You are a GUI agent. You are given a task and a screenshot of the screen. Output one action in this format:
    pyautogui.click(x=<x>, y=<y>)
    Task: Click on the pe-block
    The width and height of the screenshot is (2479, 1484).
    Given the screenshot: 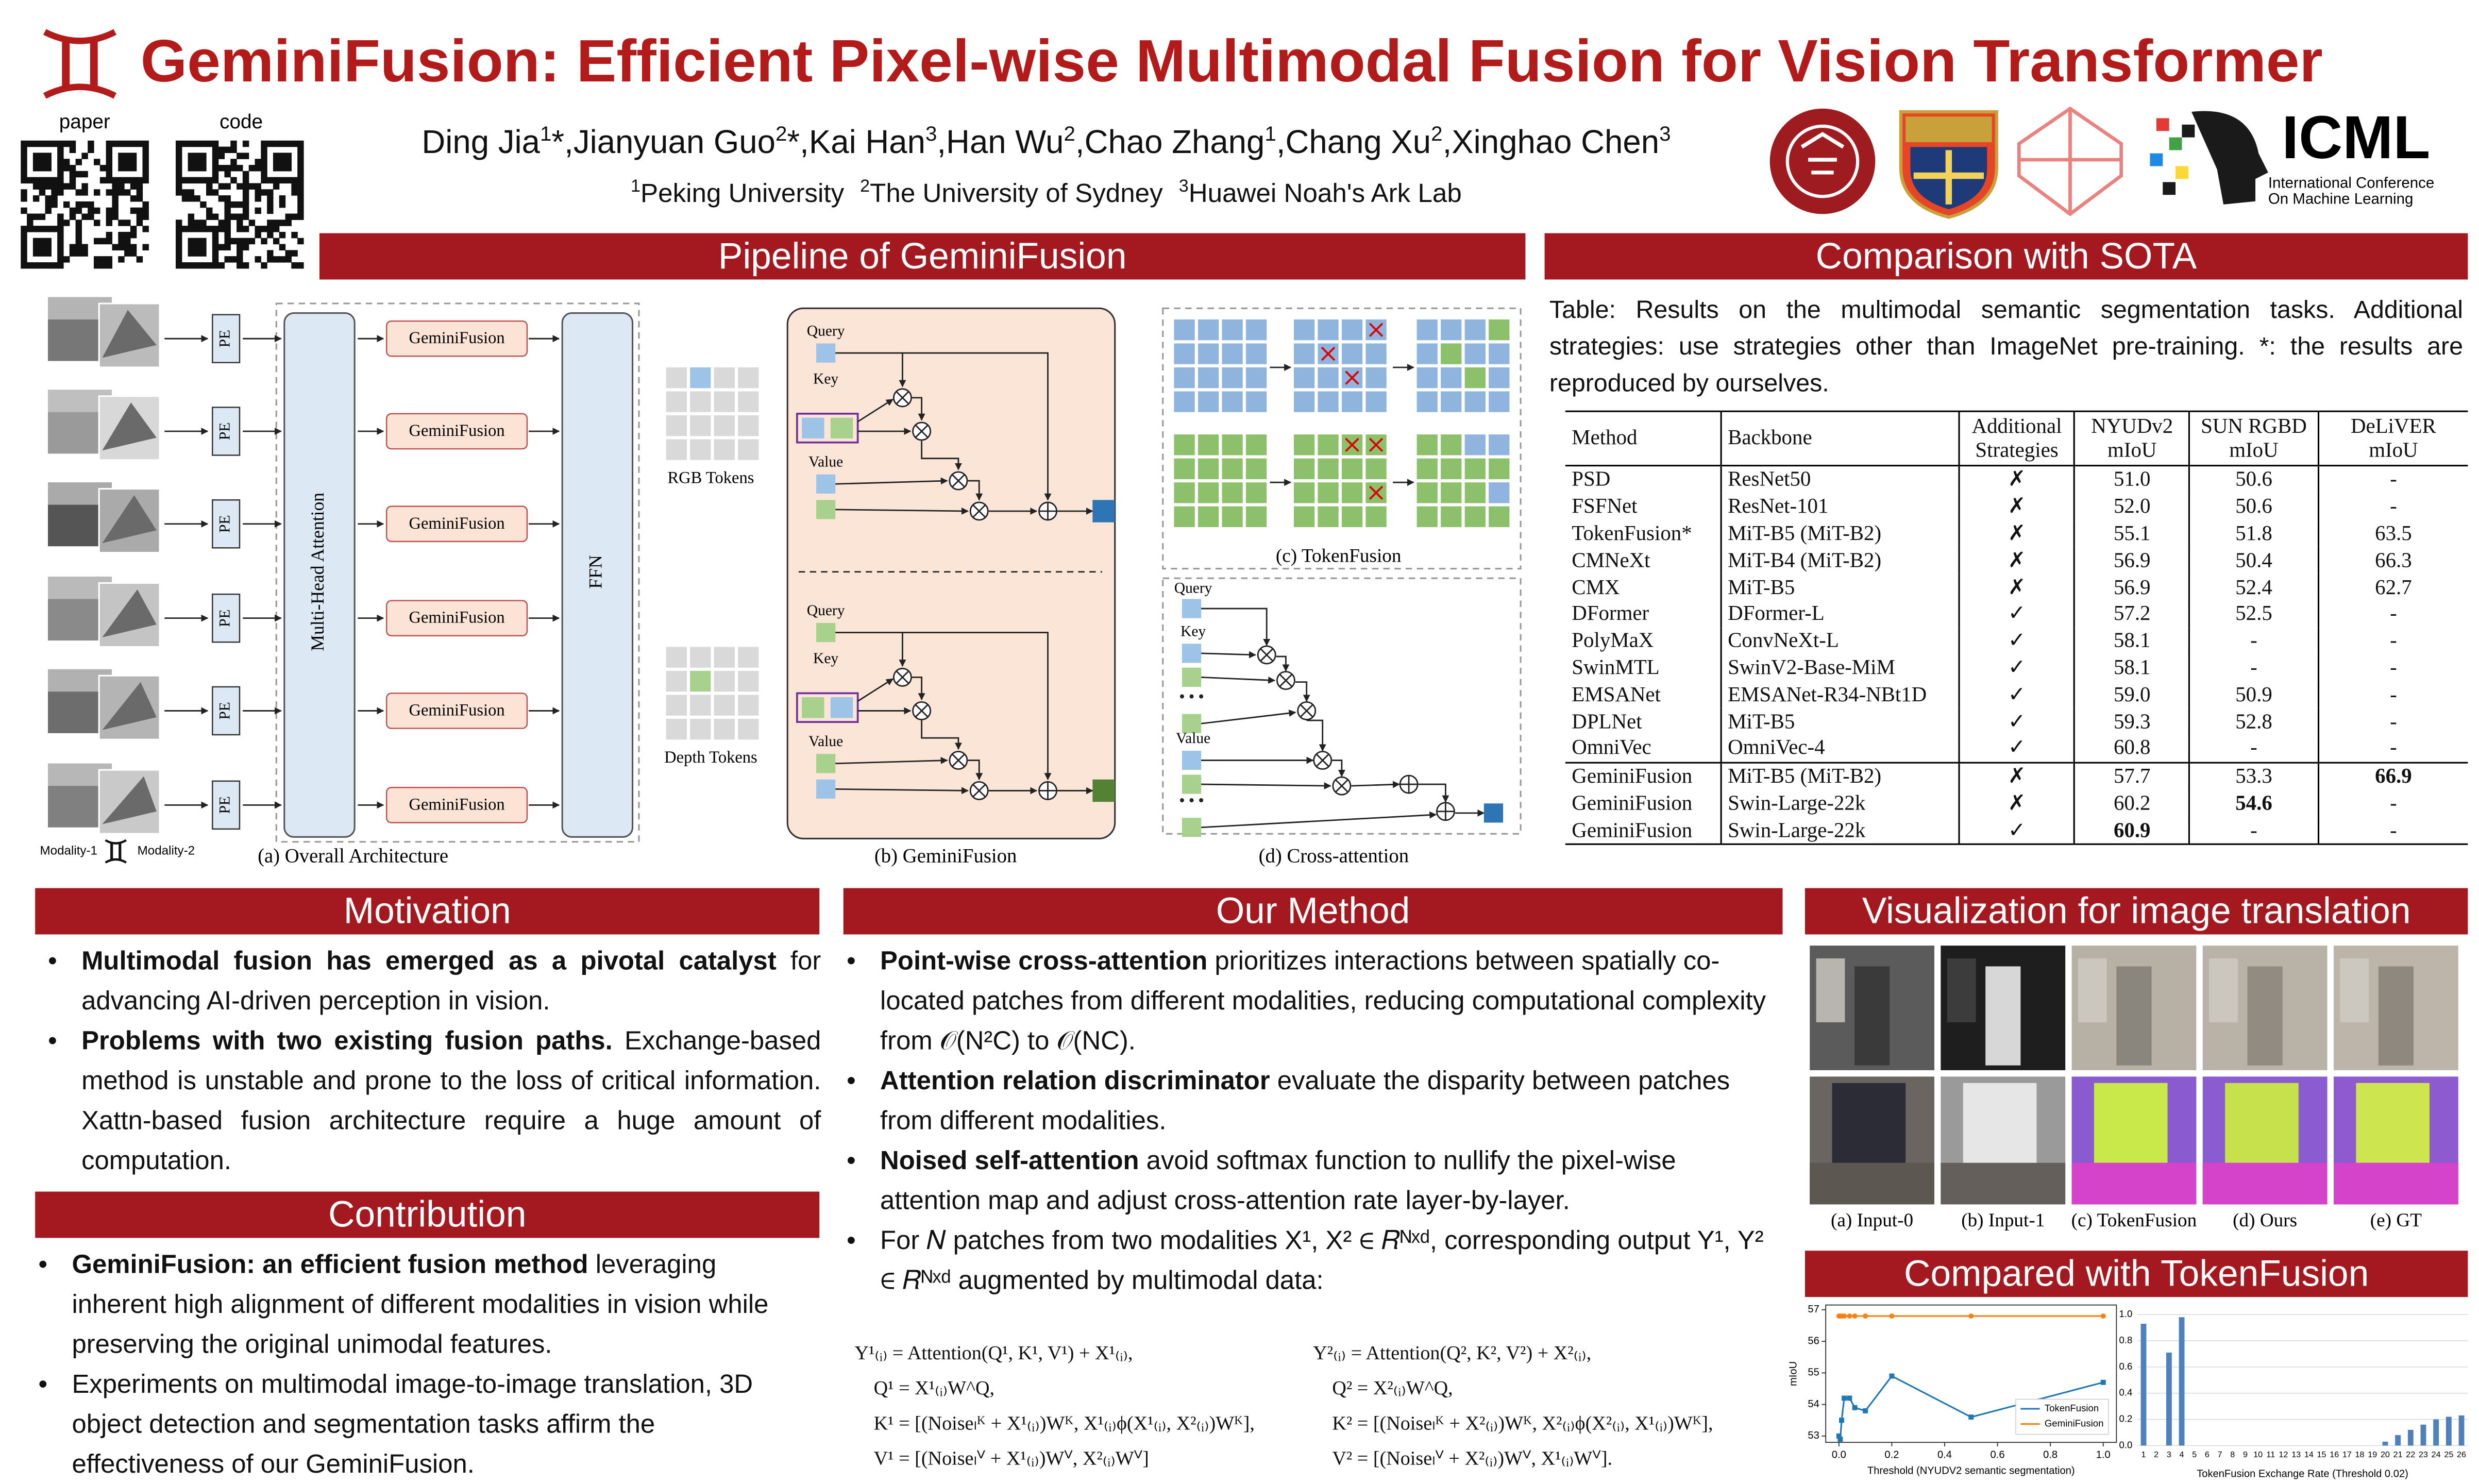 What is the action you would take?
    pyautogui.click(x=226, y=338)
    